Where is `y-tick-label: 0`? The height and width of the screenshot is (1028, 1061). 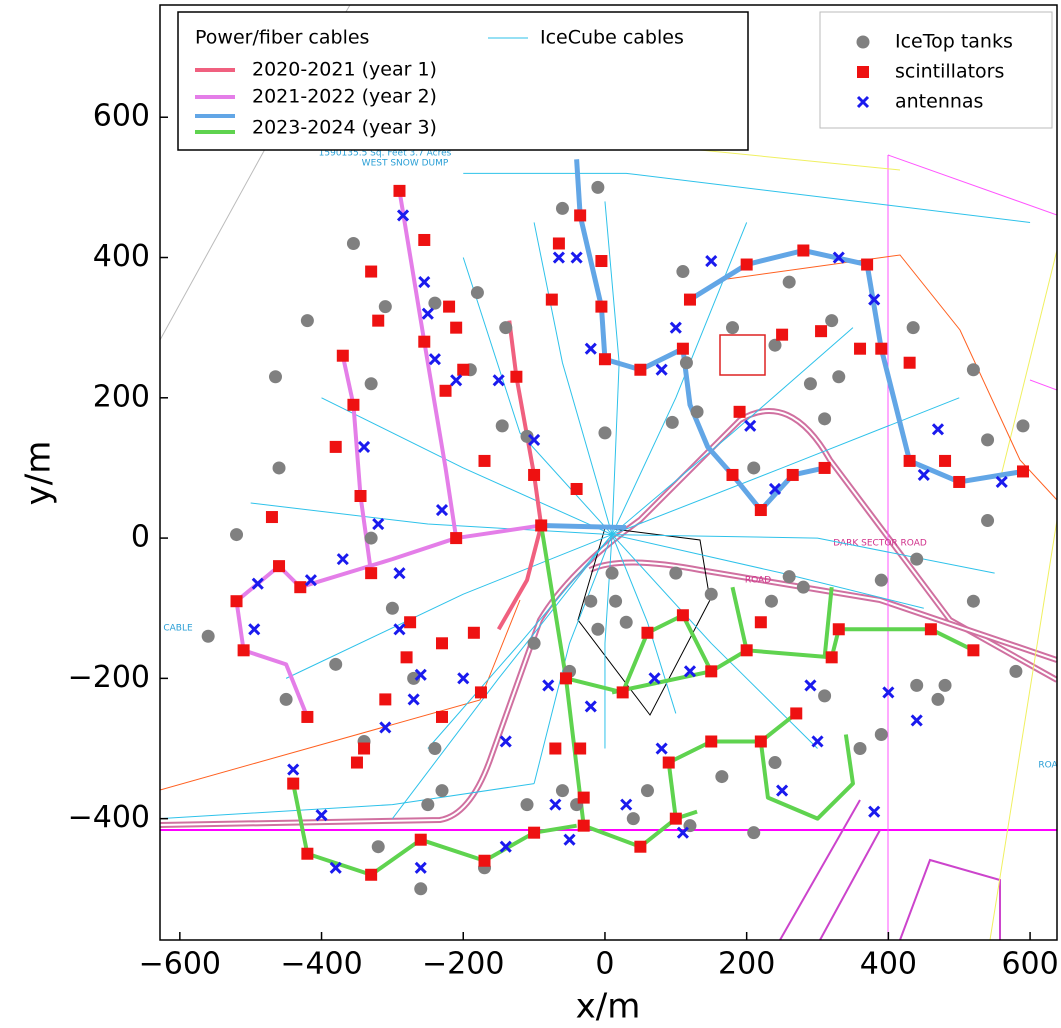 y-tick-label: 0 is located at coordinates (140, 537).